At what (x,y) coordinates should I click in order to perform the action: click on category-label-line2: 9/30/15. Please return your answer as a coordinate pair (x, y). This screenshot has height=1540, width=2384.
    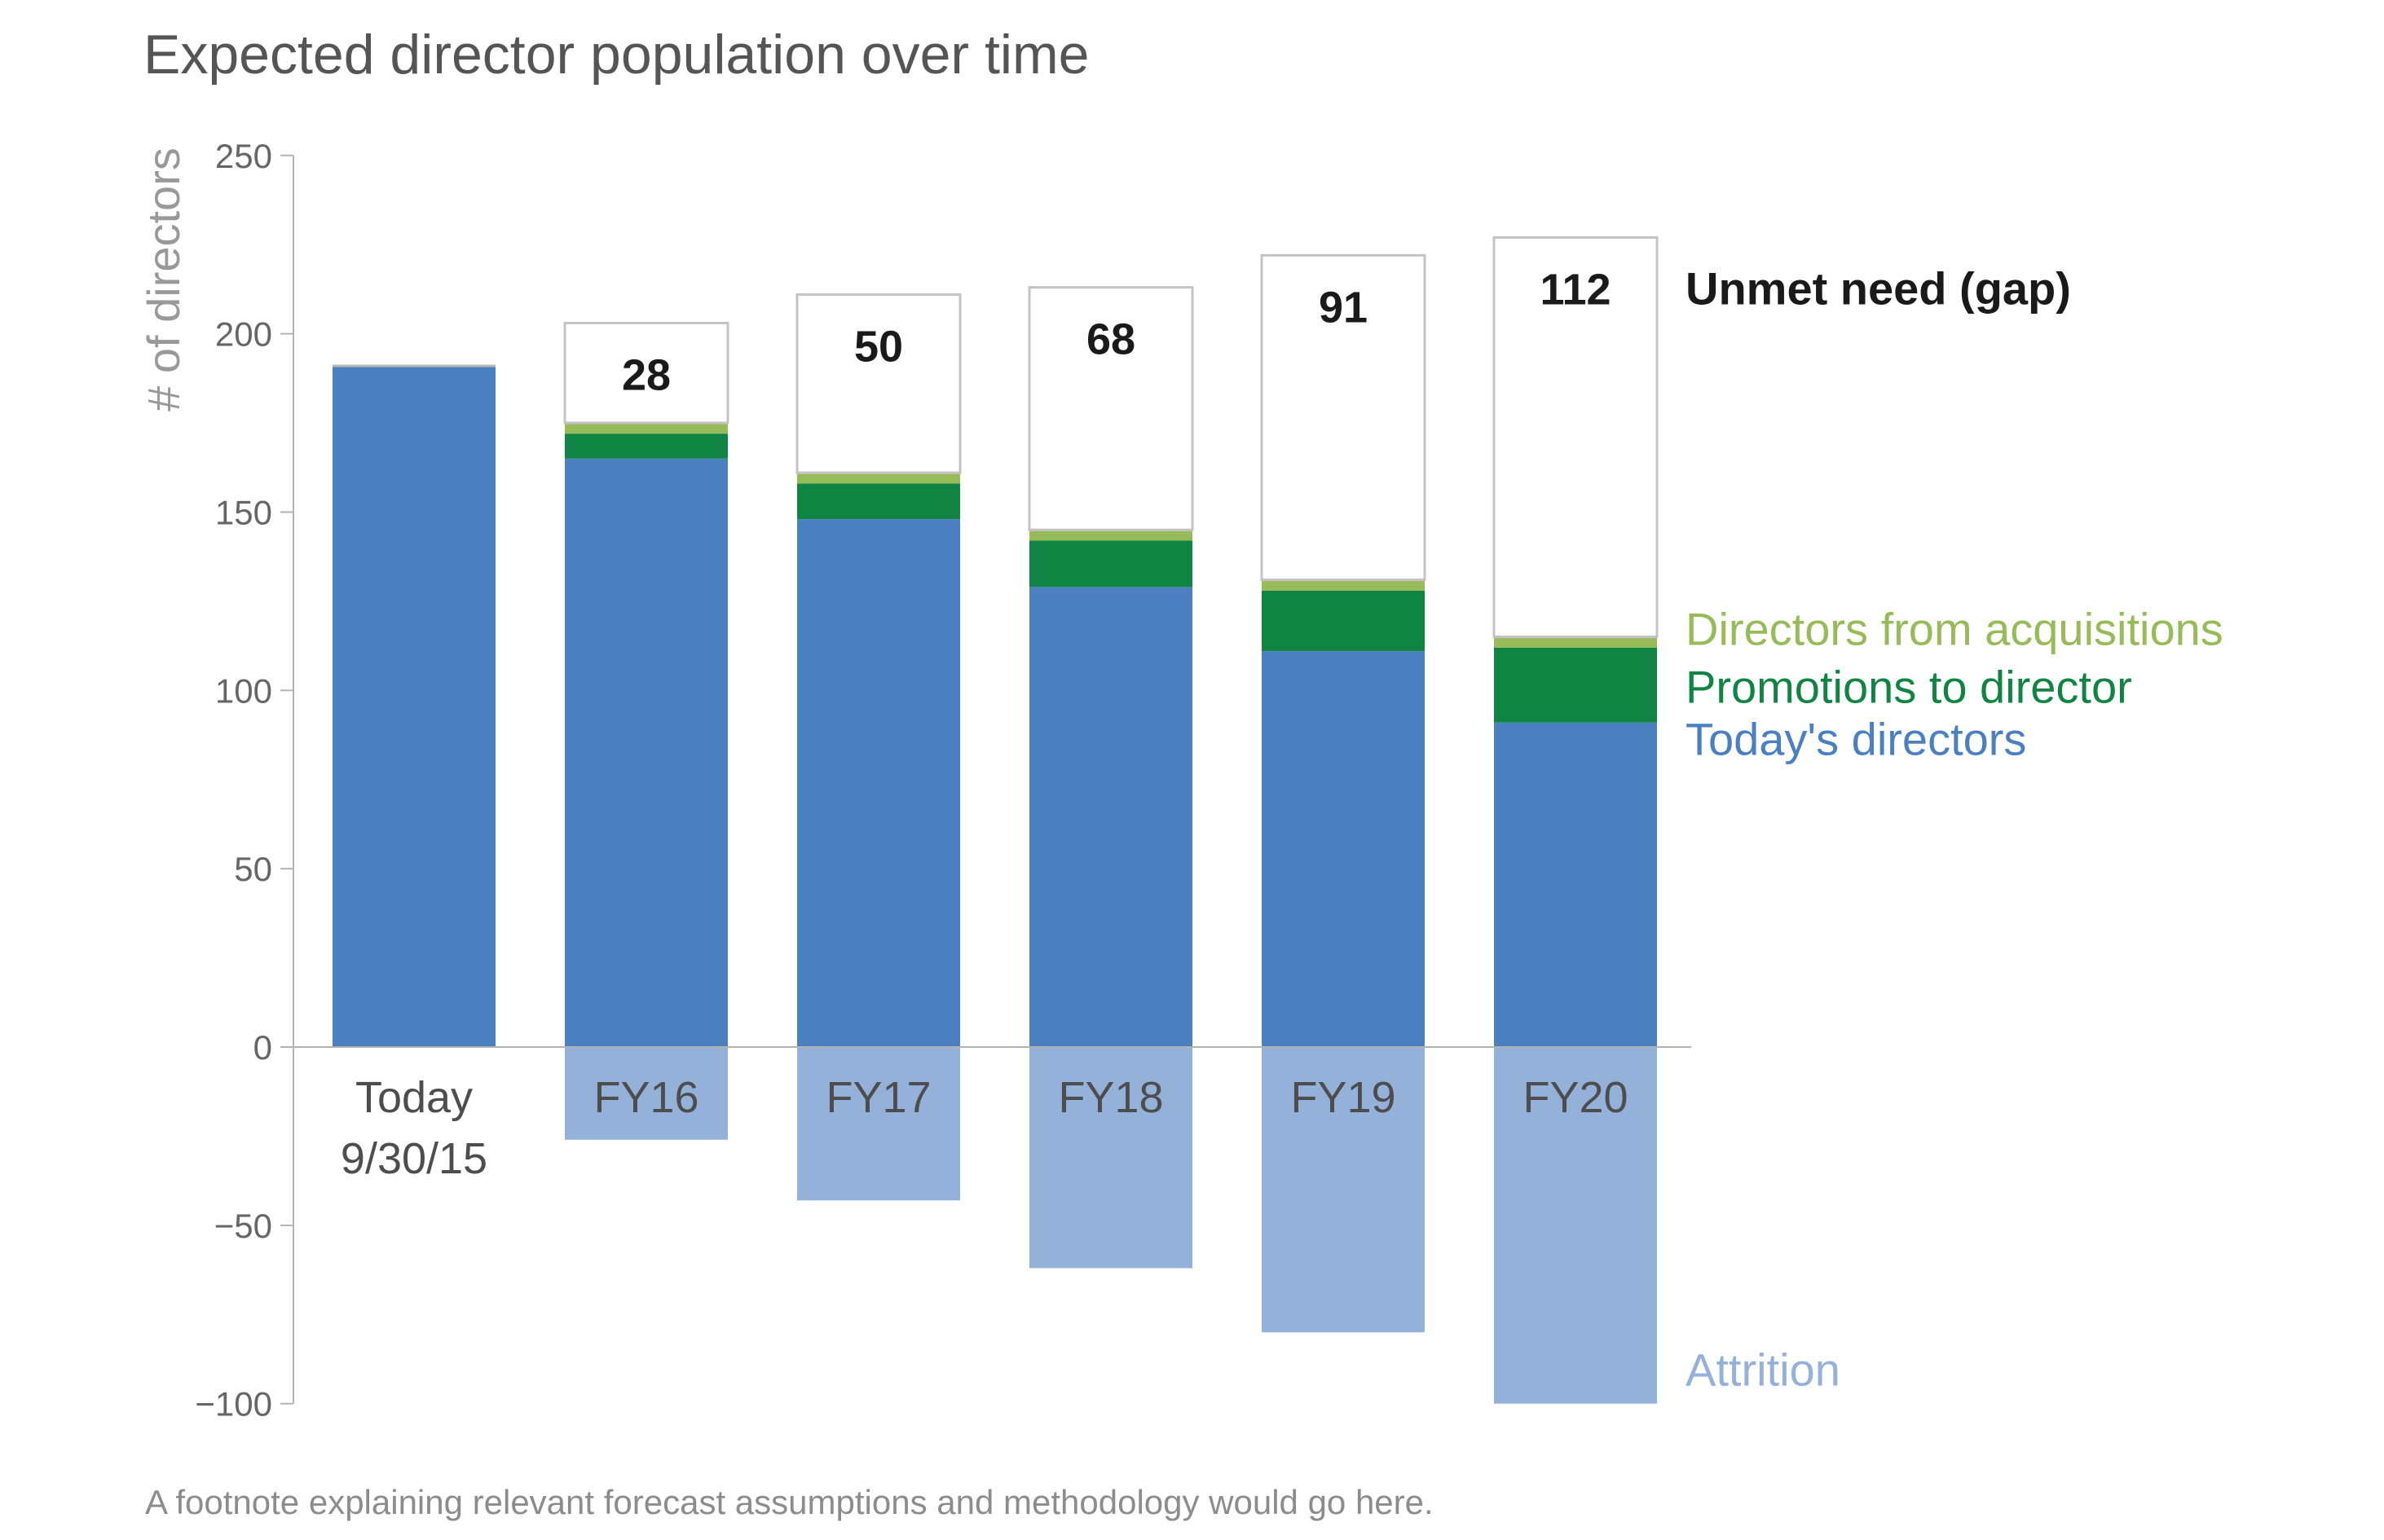
    Looking at the image, I should click on (414, 1158).